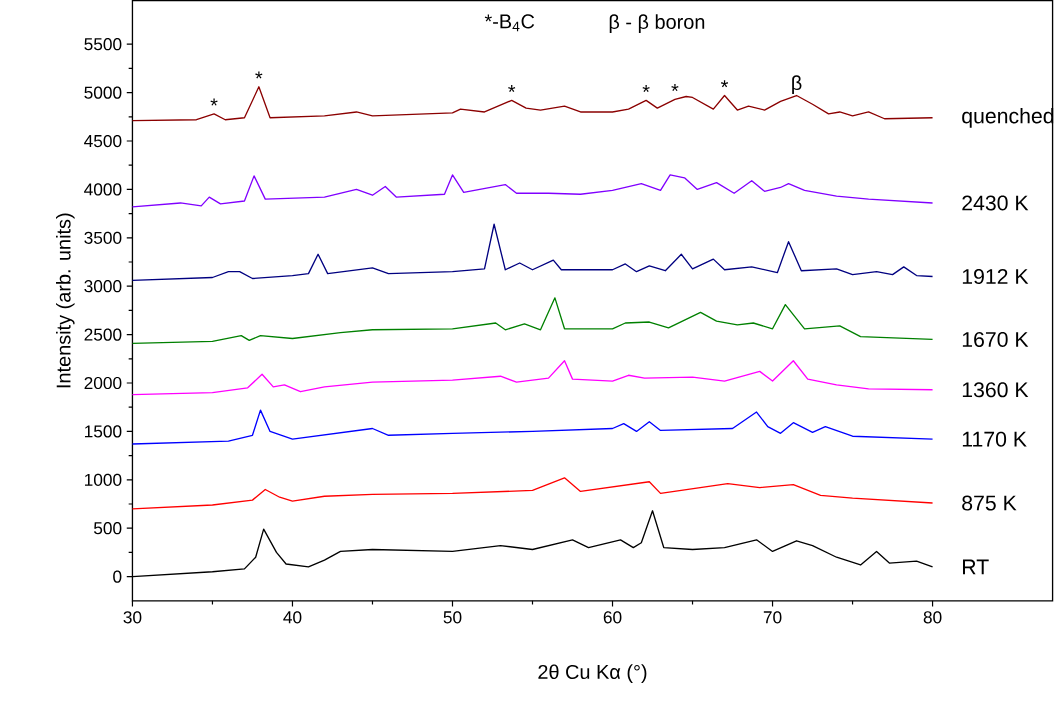  I want to click on x-tick-label: 80, so click(932, 617).